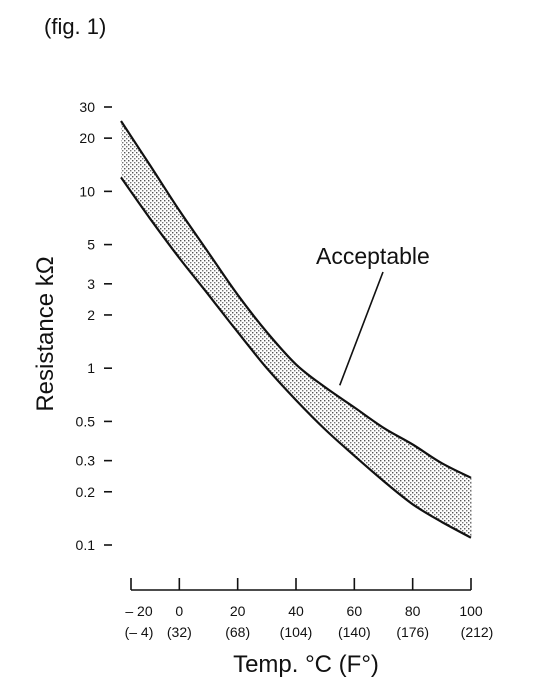 The height and width of the screenshot is (690, 544). What do you see at coordinates (91, 315) in the screenshot?
I see `y-tick-label: 2` at bounding box center [91, 315].